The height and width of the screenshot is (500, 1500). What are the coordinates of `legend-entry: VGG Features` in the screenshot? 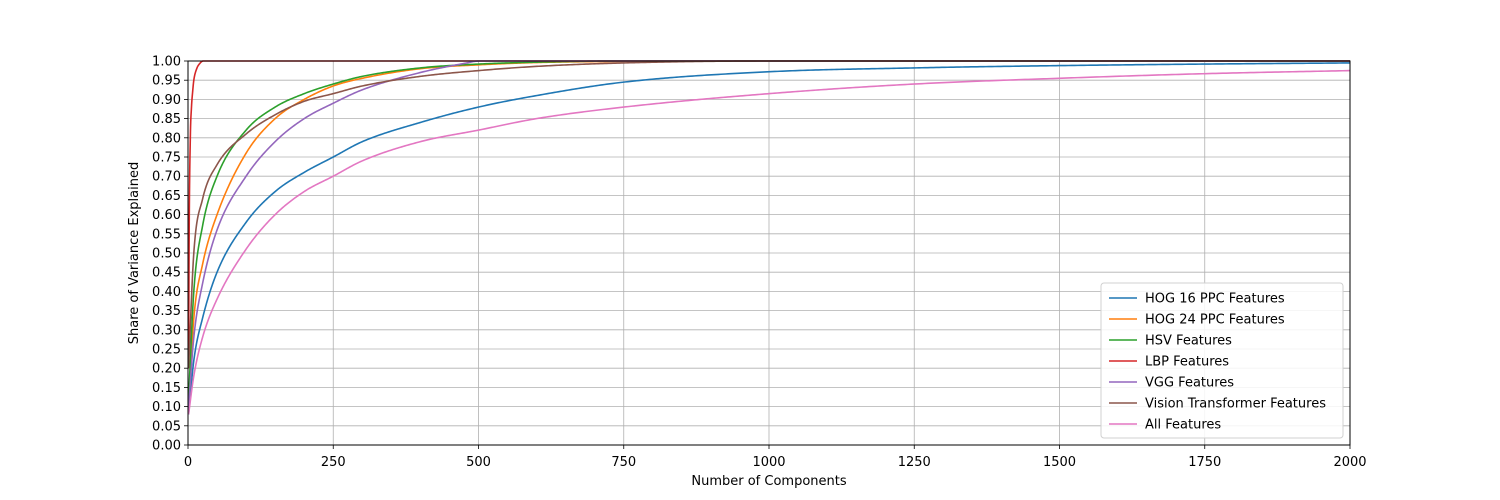 It's located at (1189, 383).